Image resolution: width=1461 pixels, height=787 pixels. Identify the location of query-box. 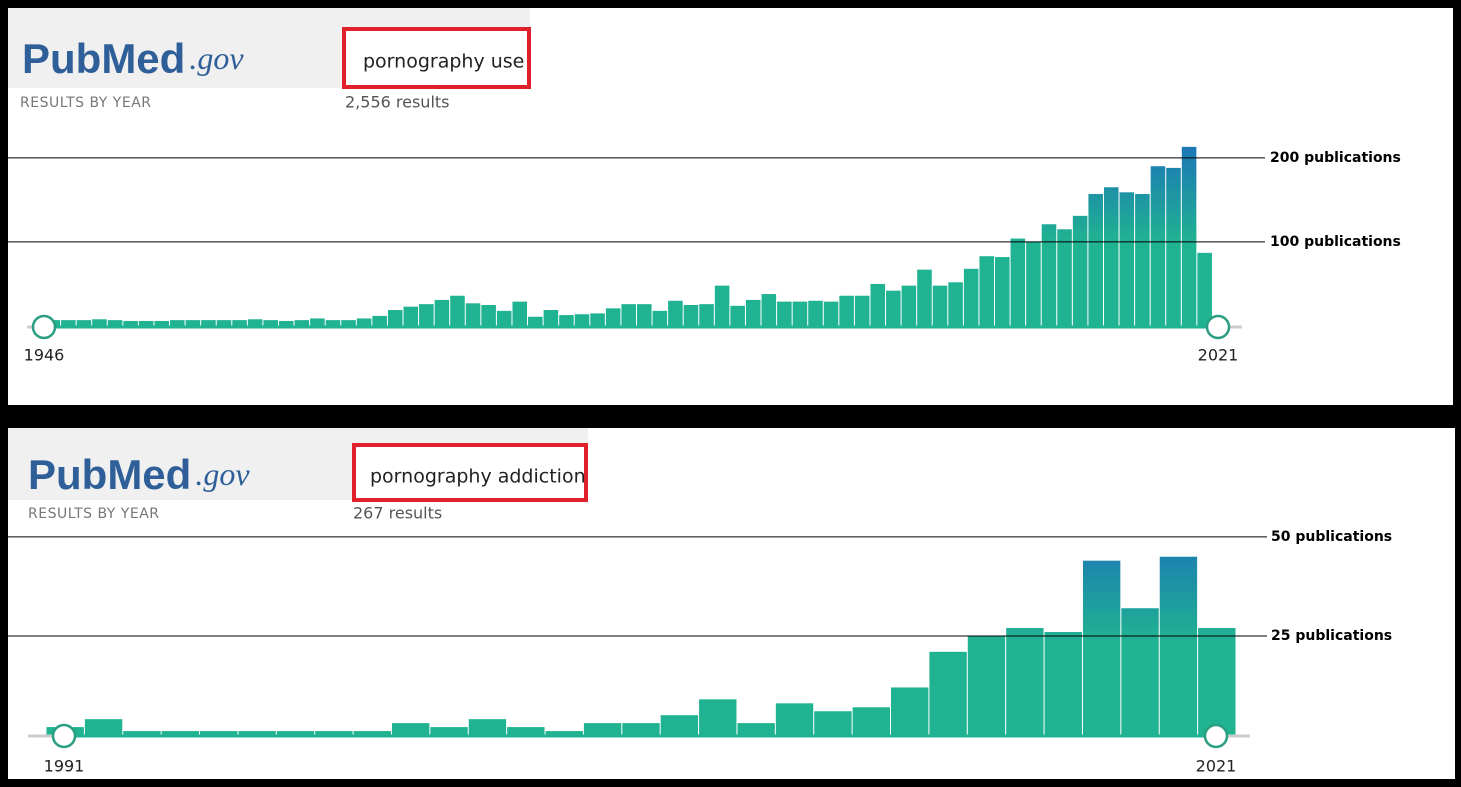
(436, 58).